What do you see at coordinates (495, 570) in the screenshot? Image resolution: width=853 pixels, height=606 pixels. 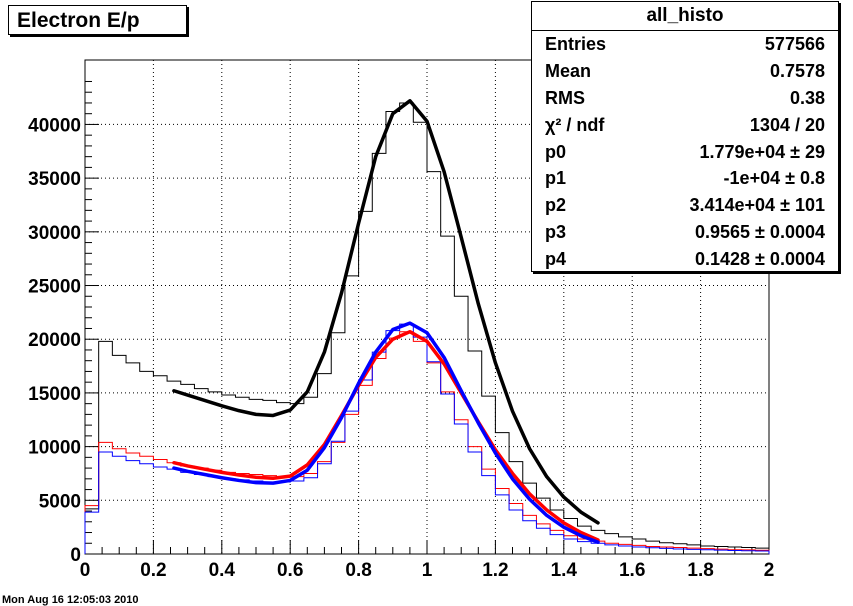 I see `x-tick-label: 1.2` at bounding box center [495, 570].